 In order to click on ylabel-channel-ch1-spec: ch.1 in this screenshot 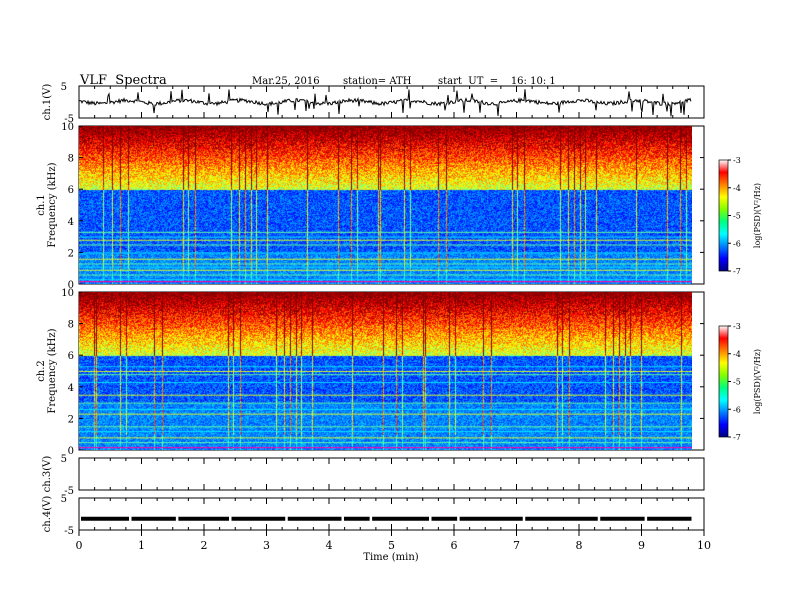, I will do `click(41, 205)`.